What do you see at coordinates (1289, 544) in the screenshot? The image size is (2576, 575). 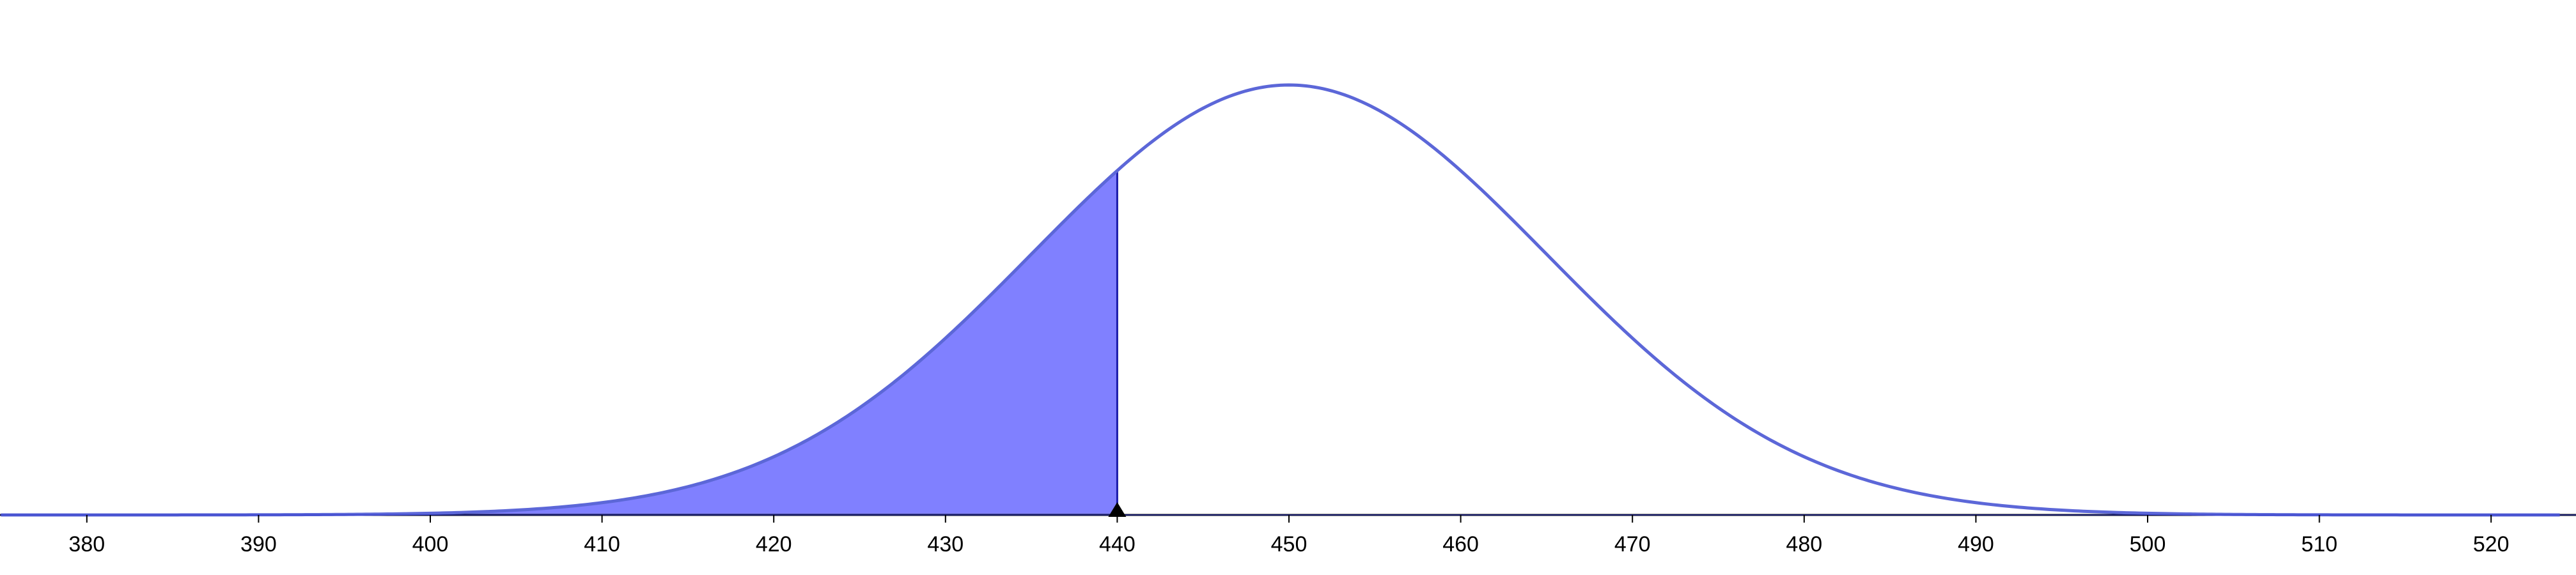 I see `x-tick-label-450: 450` at bounding box center [1289, 544].